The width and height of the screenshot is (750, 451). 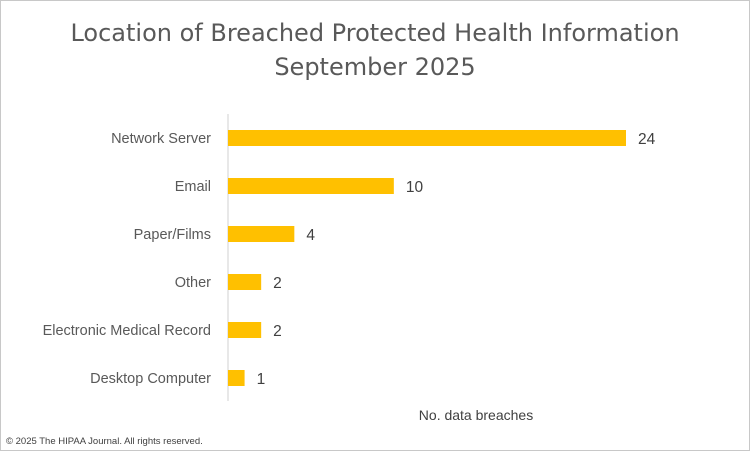 I want to click on category-label: Electronic Medical Record, so click(x=127, y=331).